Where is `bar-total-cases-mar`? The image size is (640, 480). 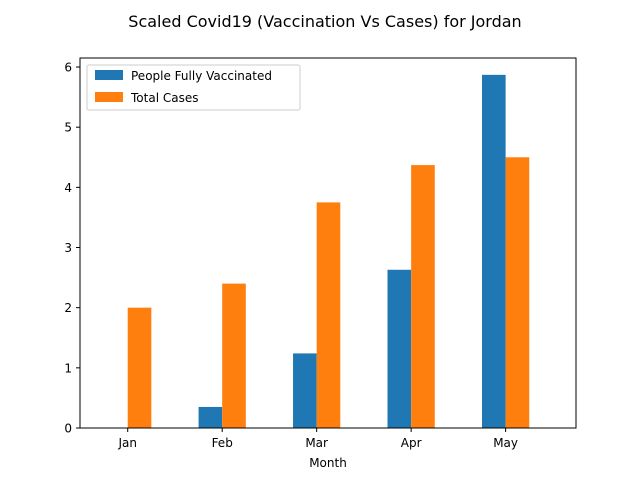
bar-total-cases-mar is located at coordinates (328, 315).